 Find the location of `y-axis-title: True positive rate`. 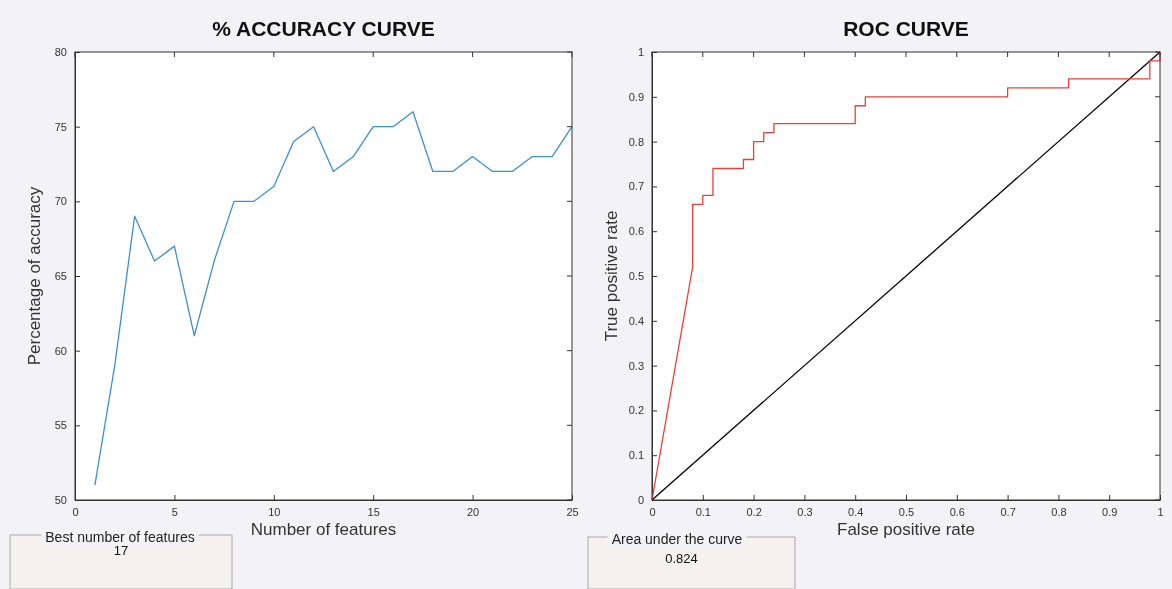

y-axis-title: True positive rate is located at coordinates (611, 276).